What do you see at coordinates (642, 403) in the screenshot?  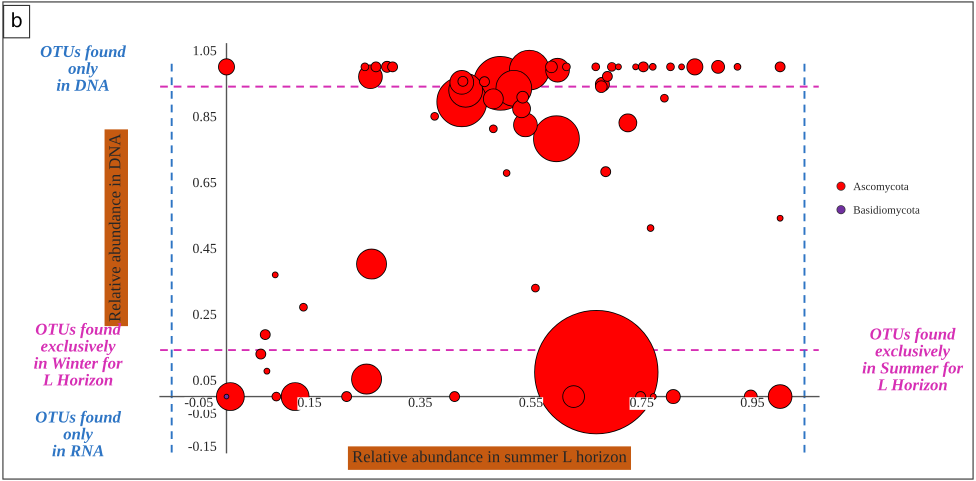 I see `x-tick-label: 0.75` at bounding box center [642, 403].